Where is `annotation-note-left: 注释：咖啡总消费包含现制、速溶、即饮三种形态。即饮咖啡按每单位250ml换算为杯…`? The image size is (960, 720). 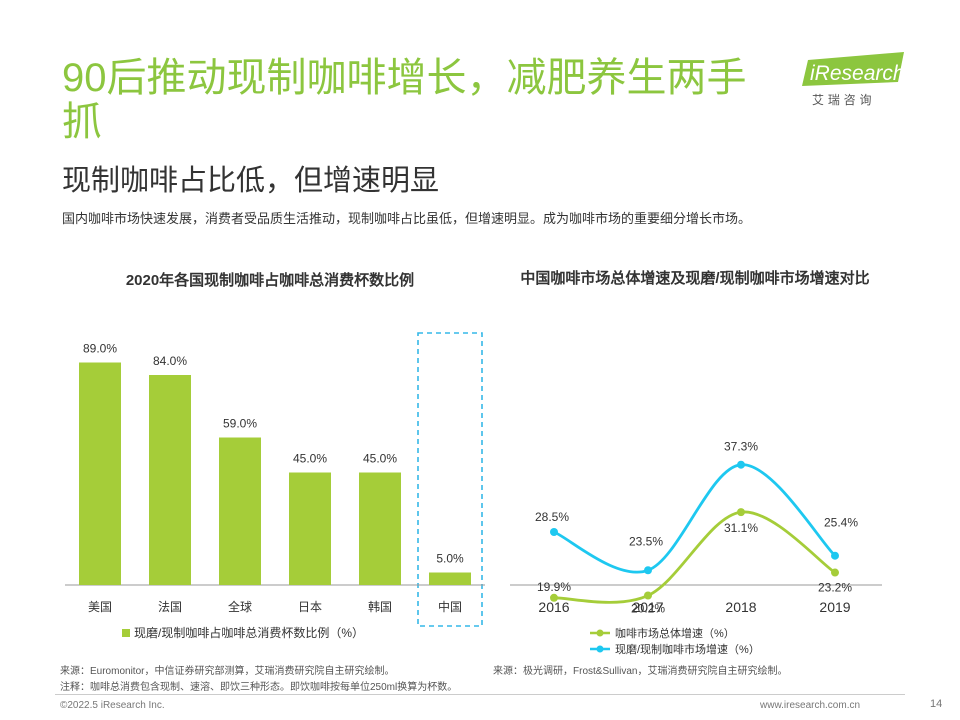
annotation-note-left: 注释：咖啡总消费包含现制、速溶、即饮三种形态。即饮咖啡按每单位250ml换算为杯… is located at coordinates (259, 687).